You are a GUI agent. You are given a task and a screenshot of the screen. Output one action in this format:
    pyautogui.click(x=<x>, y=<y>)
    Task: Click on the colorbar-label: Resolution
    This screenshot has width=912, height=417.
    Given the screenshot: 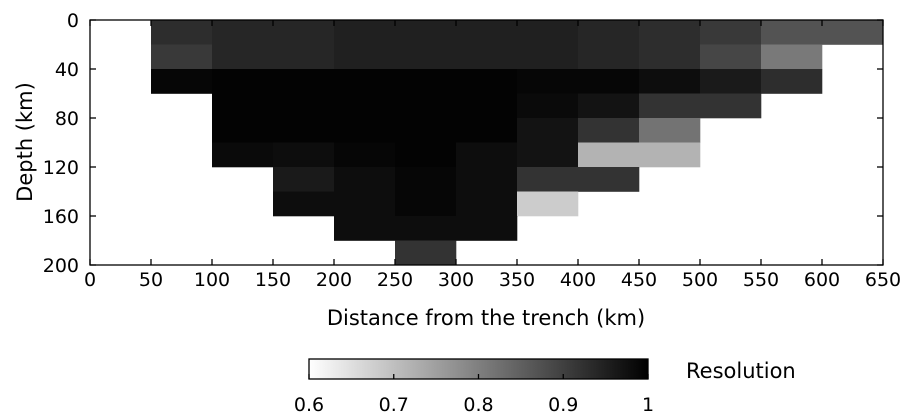 What is the action you would take?
    pyautogui.click(x=741, y=371)
    